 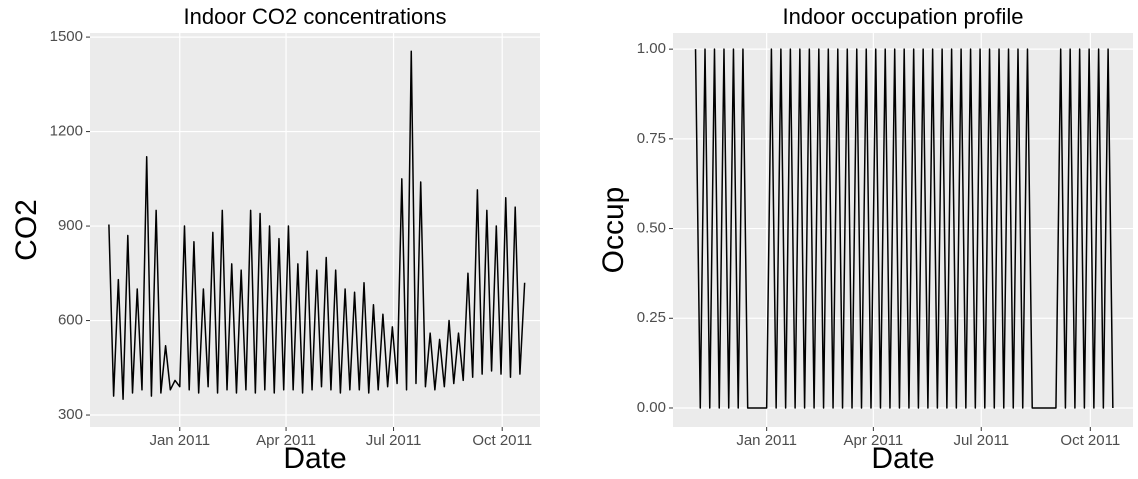 I want to click on chart-title: Indoor CO2 concentrations, so click(x=315, y=16).